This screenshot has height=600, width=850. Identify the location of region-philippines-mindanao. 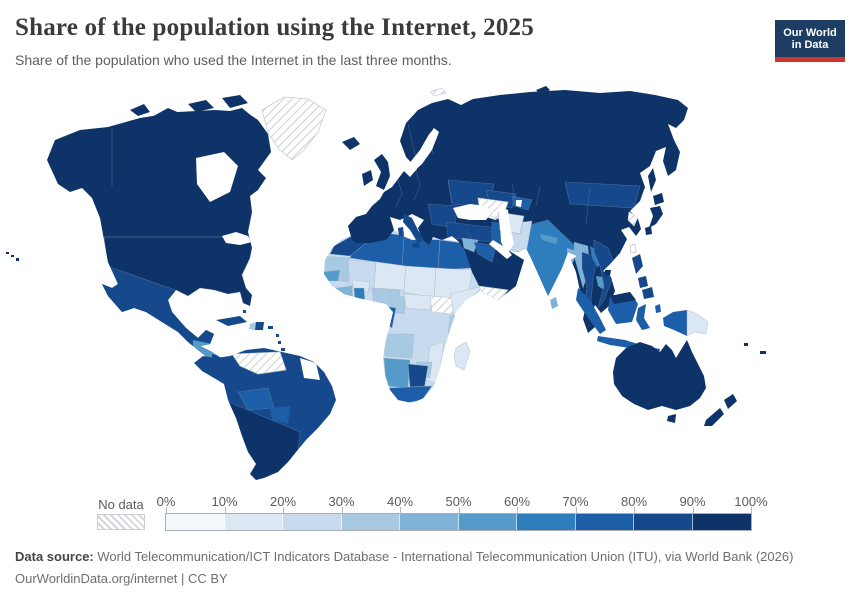
(648, 293).